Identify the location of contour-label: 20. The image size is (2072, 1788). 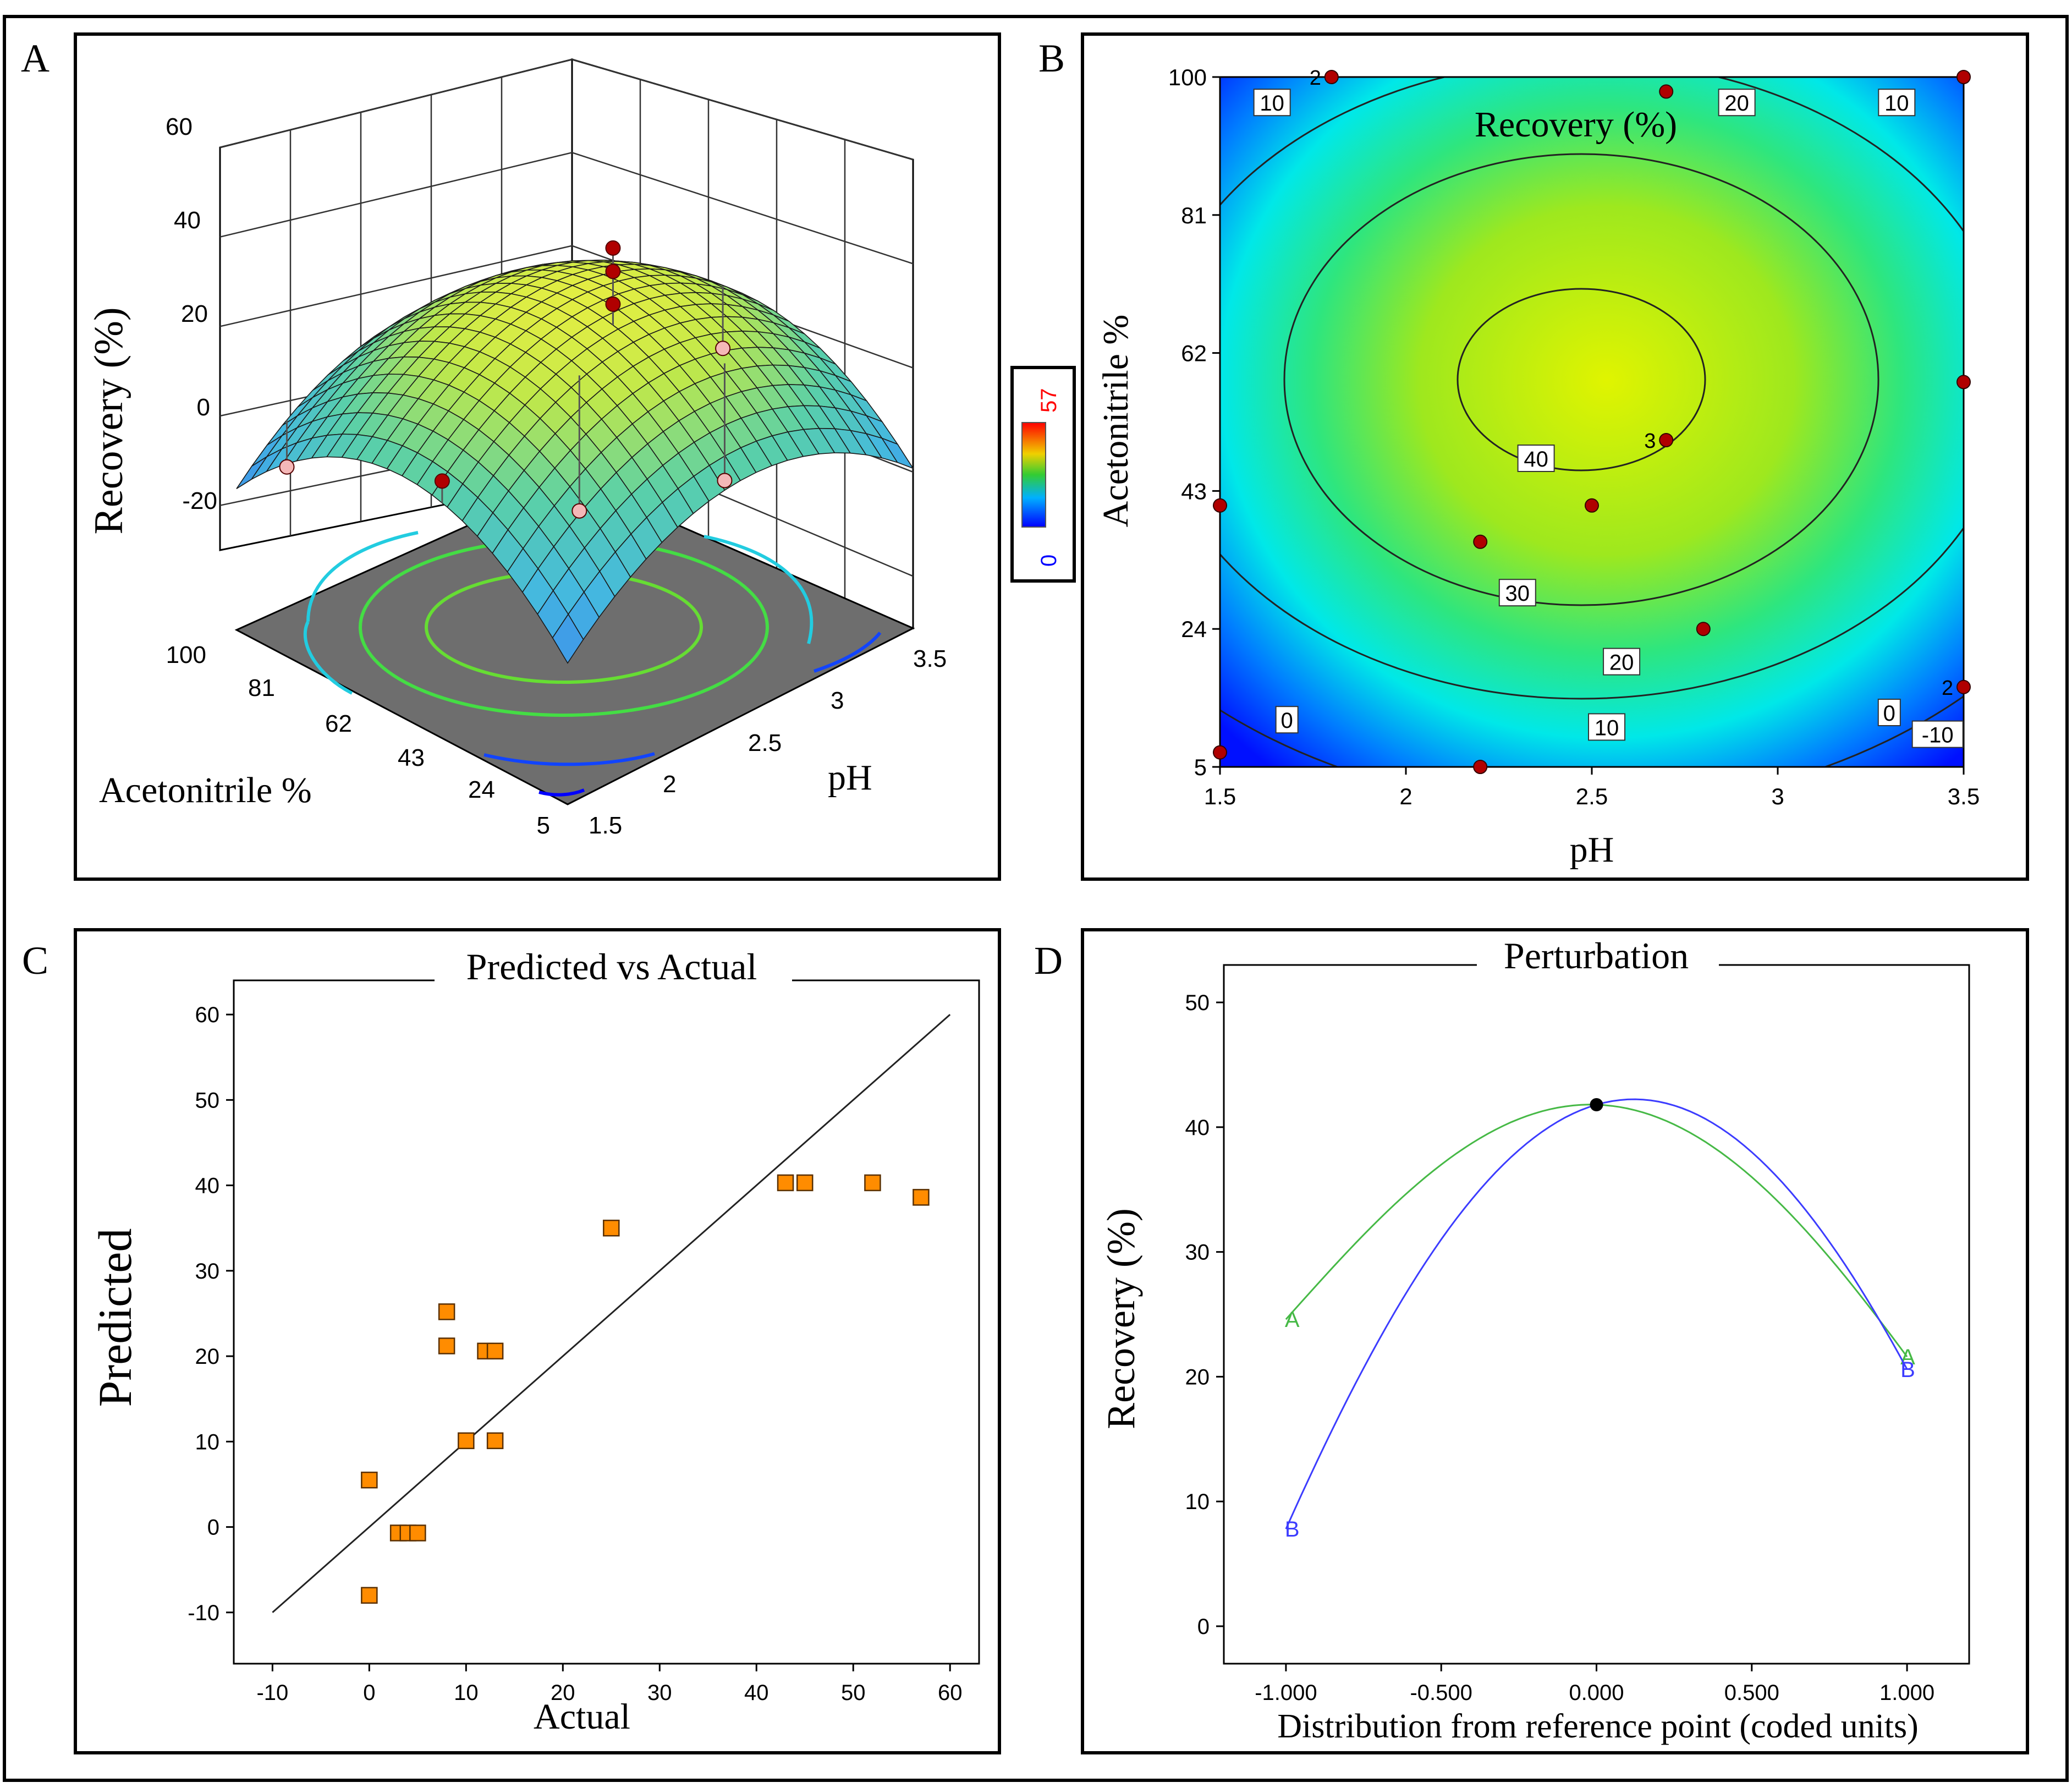
(1737, 103).